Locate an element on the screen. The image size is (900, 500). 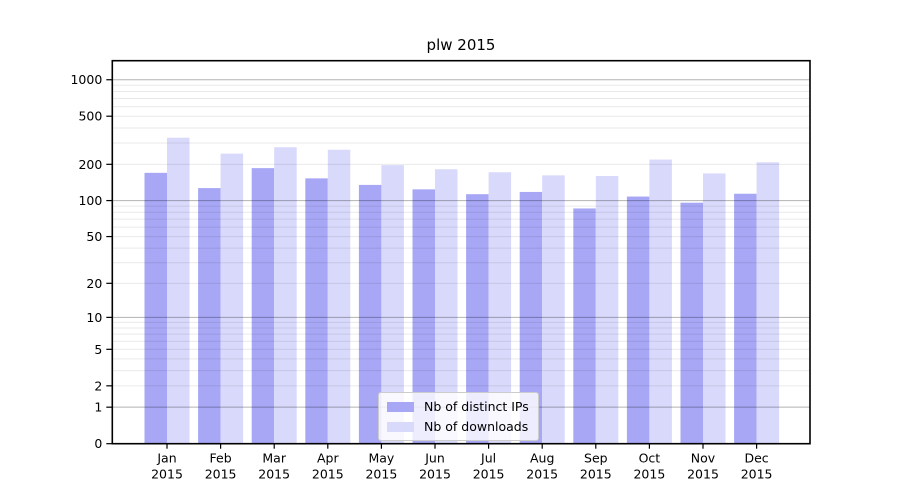
bar-jul-distinct-ips is located at coordinates (477, 319).